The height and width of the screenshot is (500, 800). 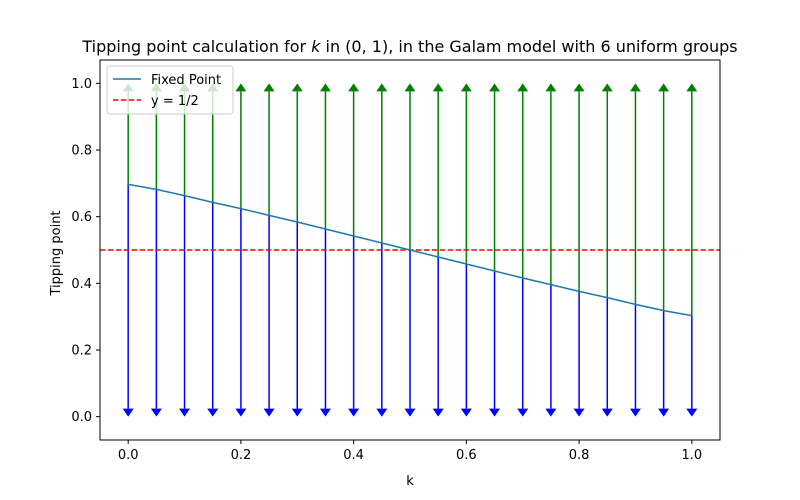 What do you see at coordinates (175, 101) in the screenshot?
I see `legend-label-half-line: y = 1/2` at bounding box center [175, 101].